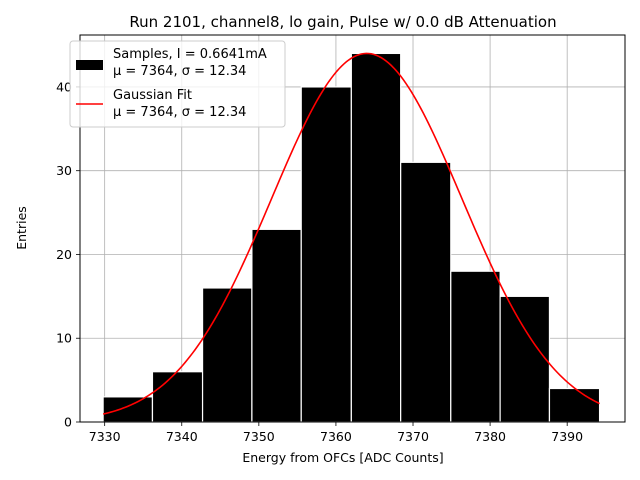 The height and width of the screenshot is (480, 640). I want to click on x-tick-label-6: 7390, so click(567, 436).